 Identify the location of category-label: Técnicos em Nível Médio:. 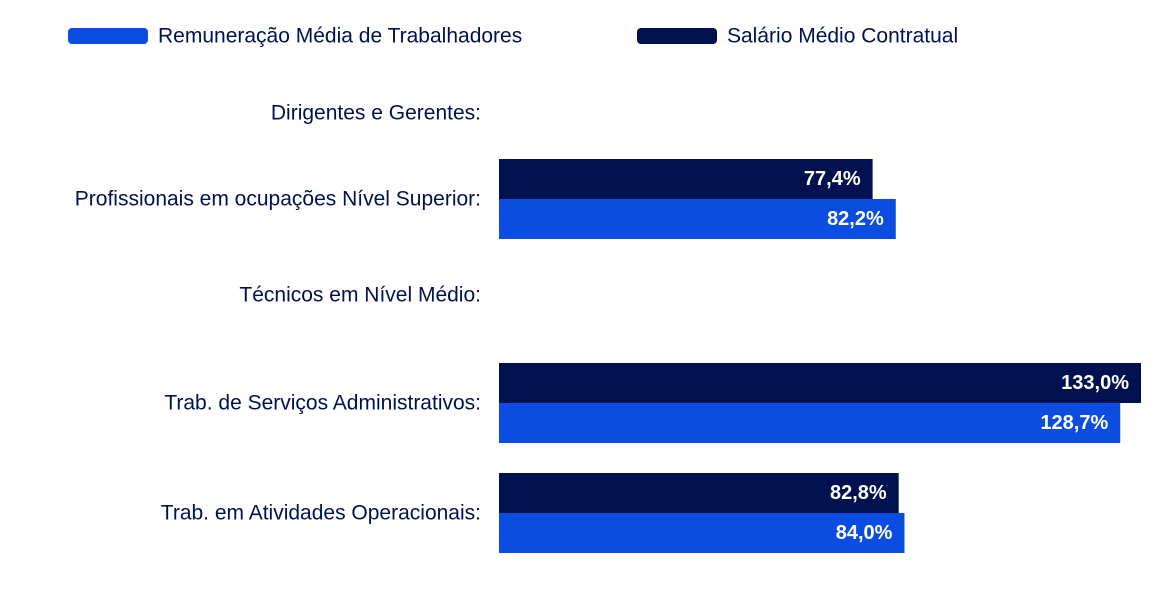
(360, 295).